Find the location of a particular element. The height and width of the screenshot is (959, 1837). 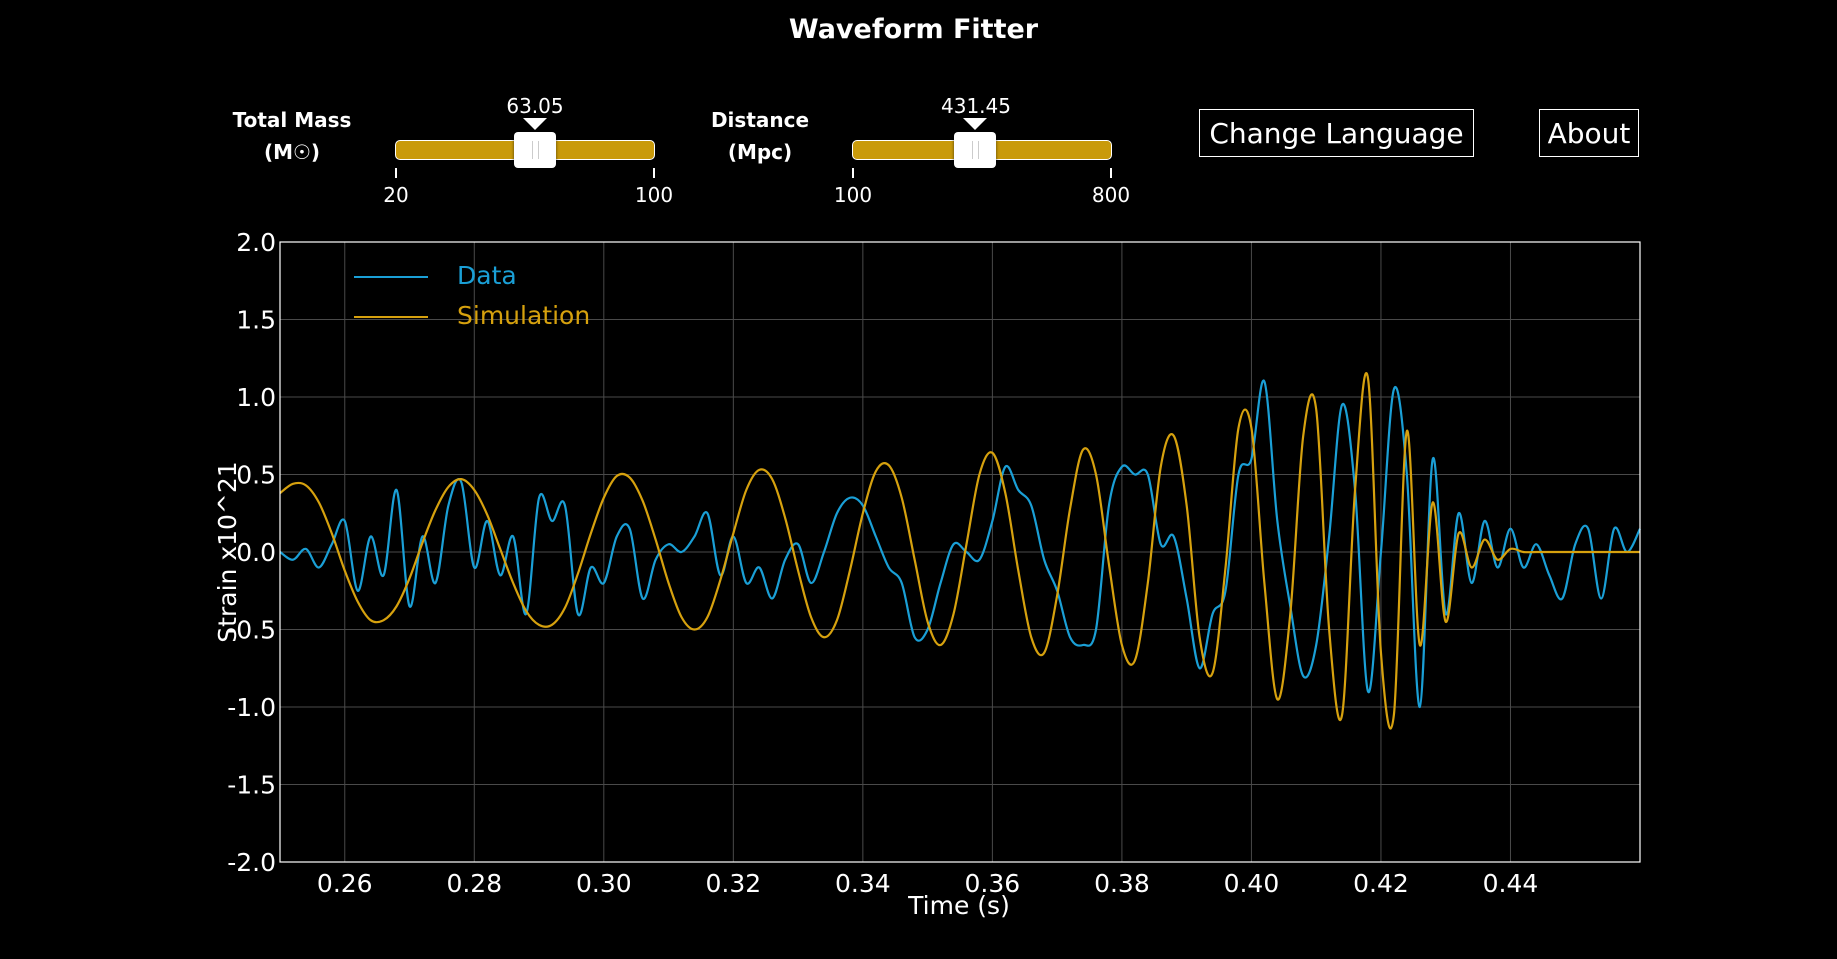

x-tick-label: 0.34 is located at coordinates (863, 883).